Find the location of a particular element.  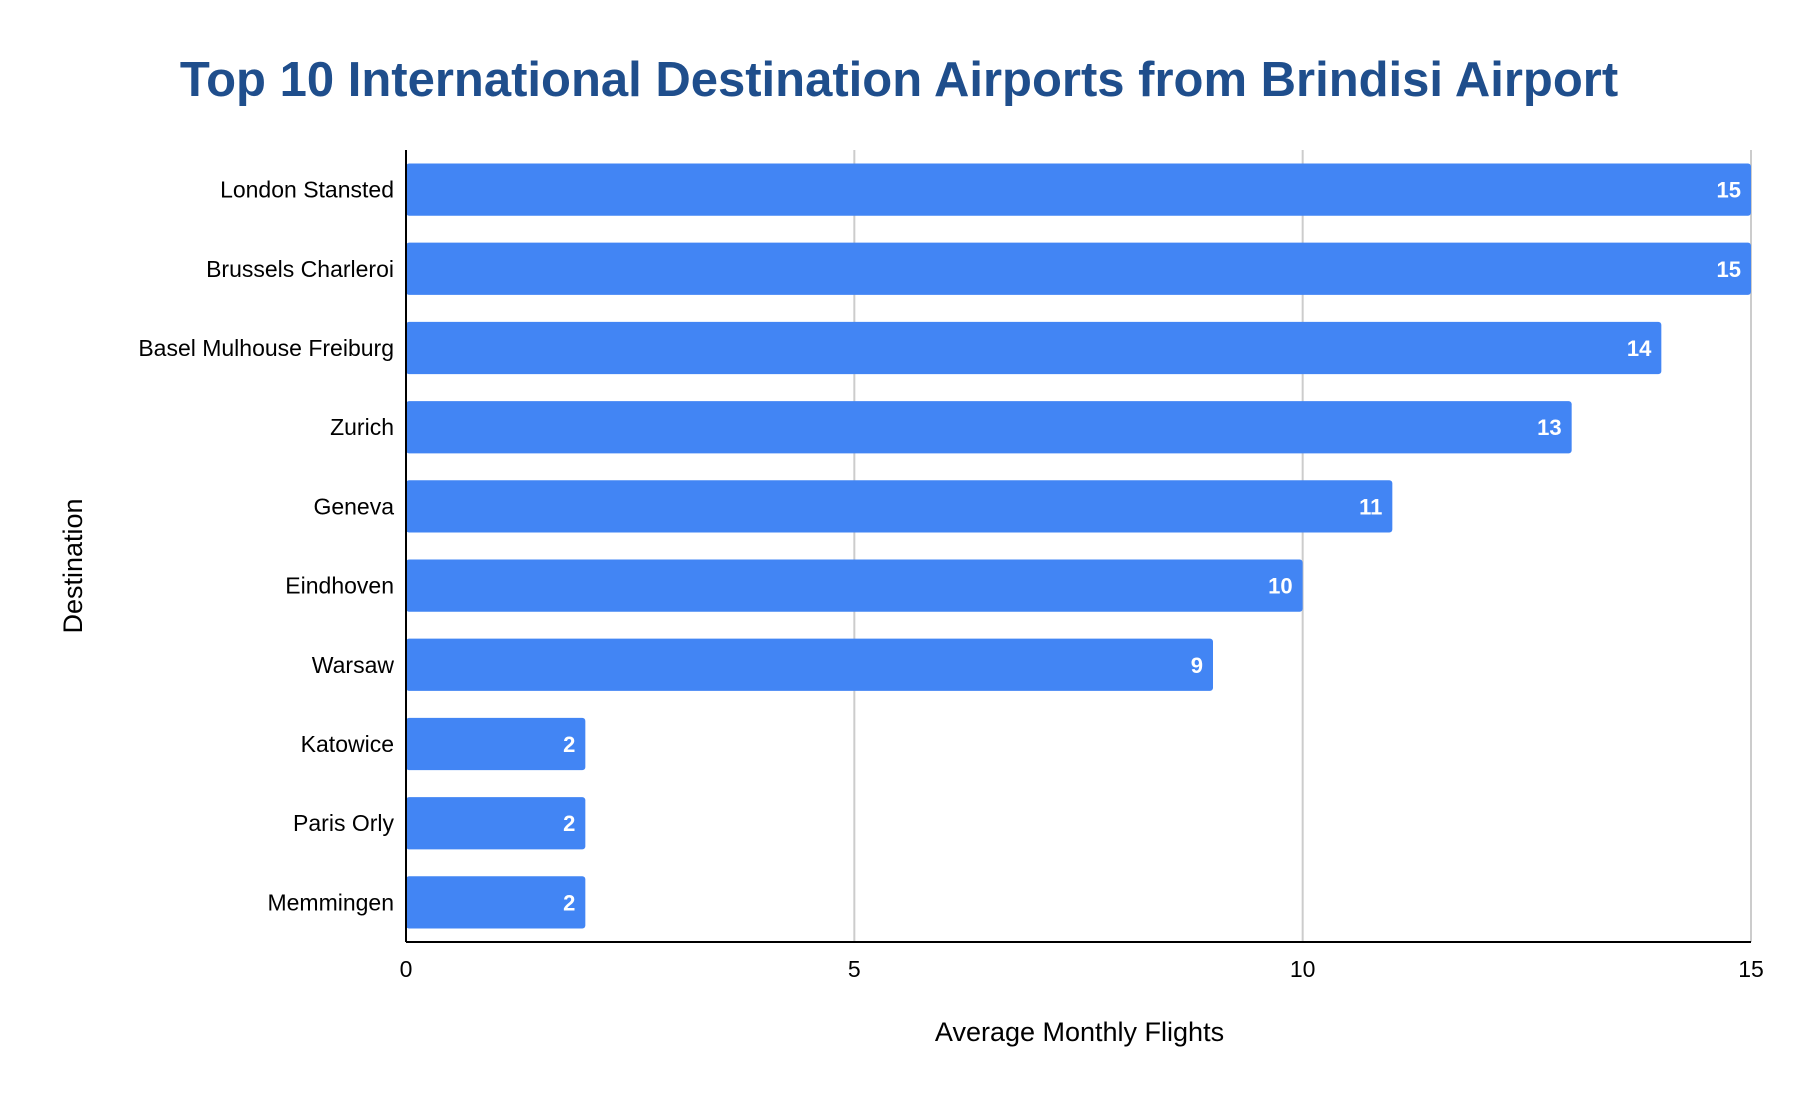

data-label-0: 15 is located at coordinates (1729, 190).